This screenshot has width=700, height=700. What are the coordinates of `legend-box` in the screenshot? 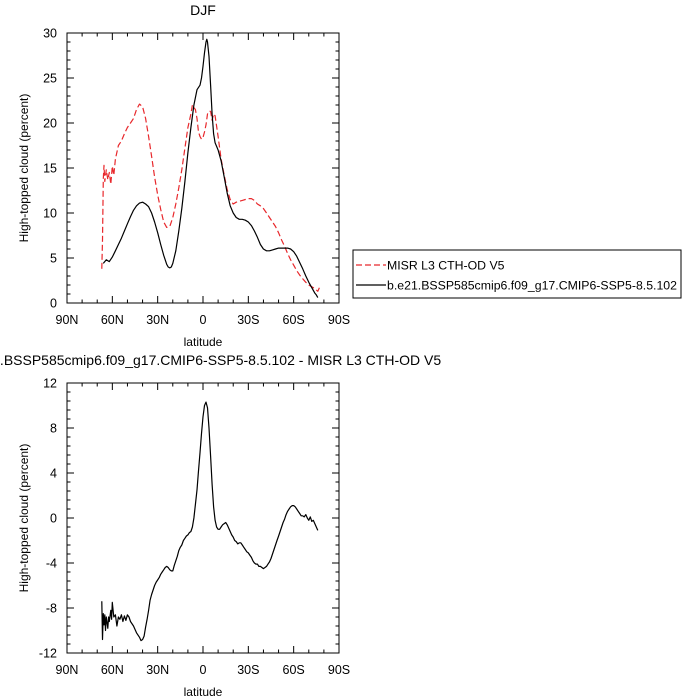 It's located at (517, 274).